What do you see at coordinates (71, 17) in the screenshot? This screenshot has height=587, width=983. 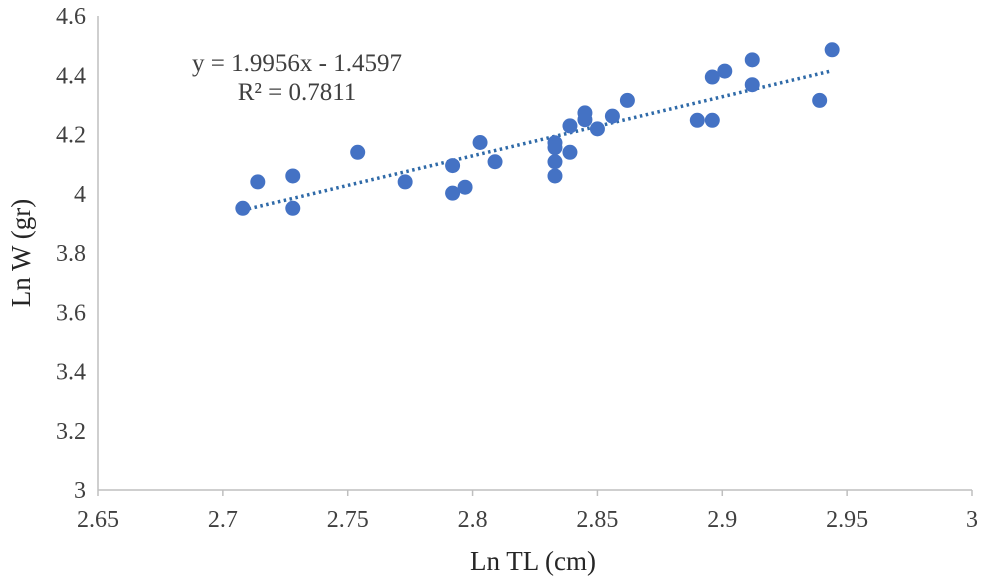 I see `y-tick-label: 4.6` at bounding box center [71, 17].